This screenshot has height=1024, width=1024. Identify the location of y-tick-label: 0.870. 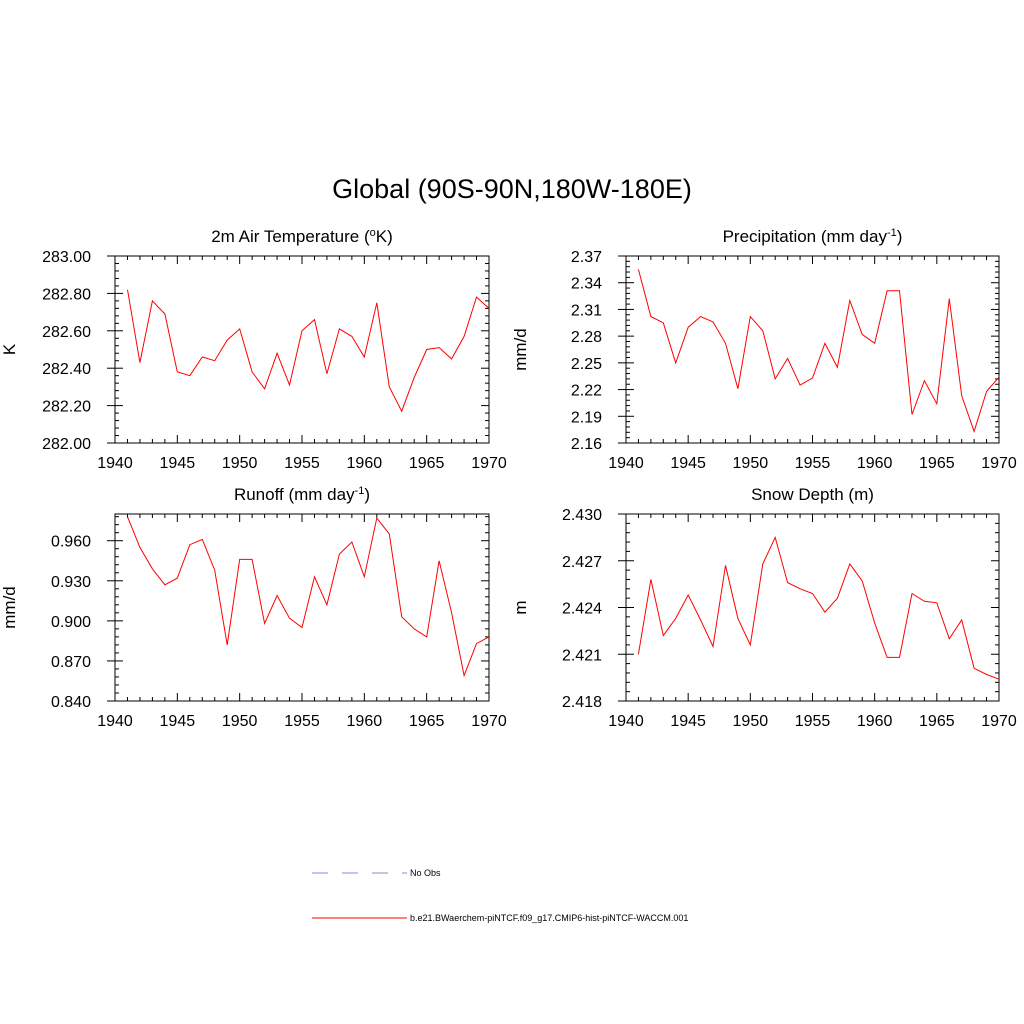
(71, 662).